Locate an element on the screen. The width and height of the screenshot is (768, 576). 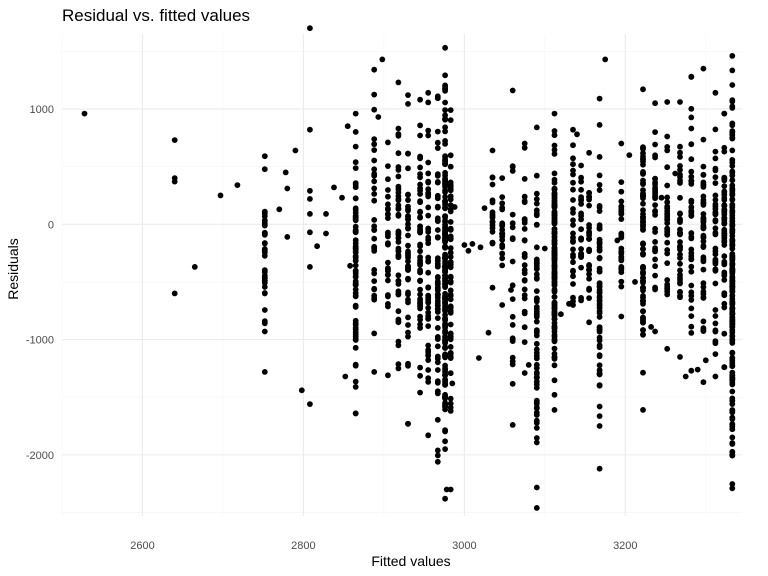
x-axis-title: Fitted values is located at coordinates (410, 561).